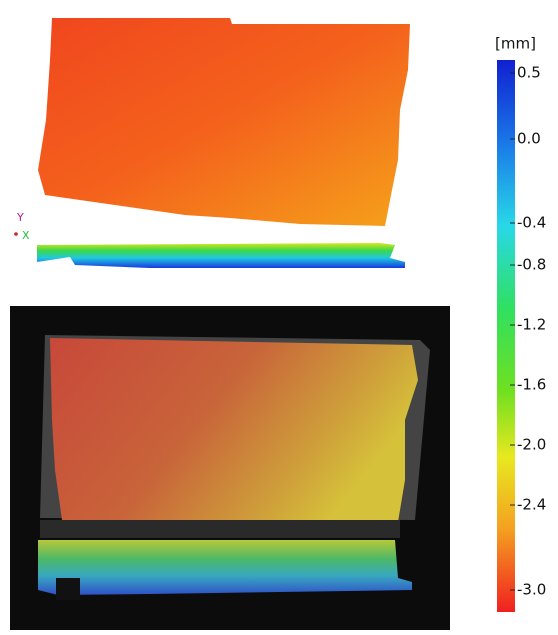  I want to click on colorbar-tick-label: -0.4, so click(531, 223).